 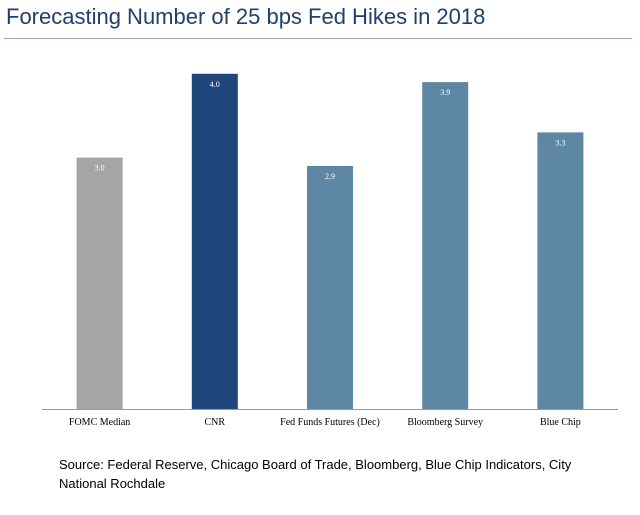 What do you see at coordinates (560, 142) in the screenshot?
I see `bar-value-label: 3.3` at bounding box center [560, 142].